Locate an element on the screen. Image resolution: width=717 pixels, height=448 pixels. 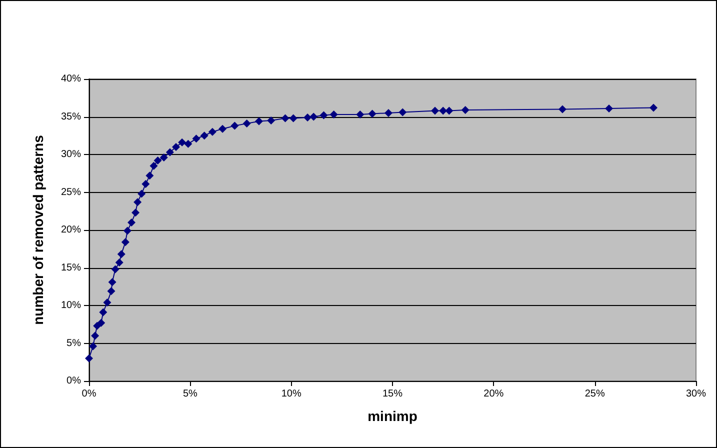
x-tick-label: 5% is located at coordinates (190, 394).